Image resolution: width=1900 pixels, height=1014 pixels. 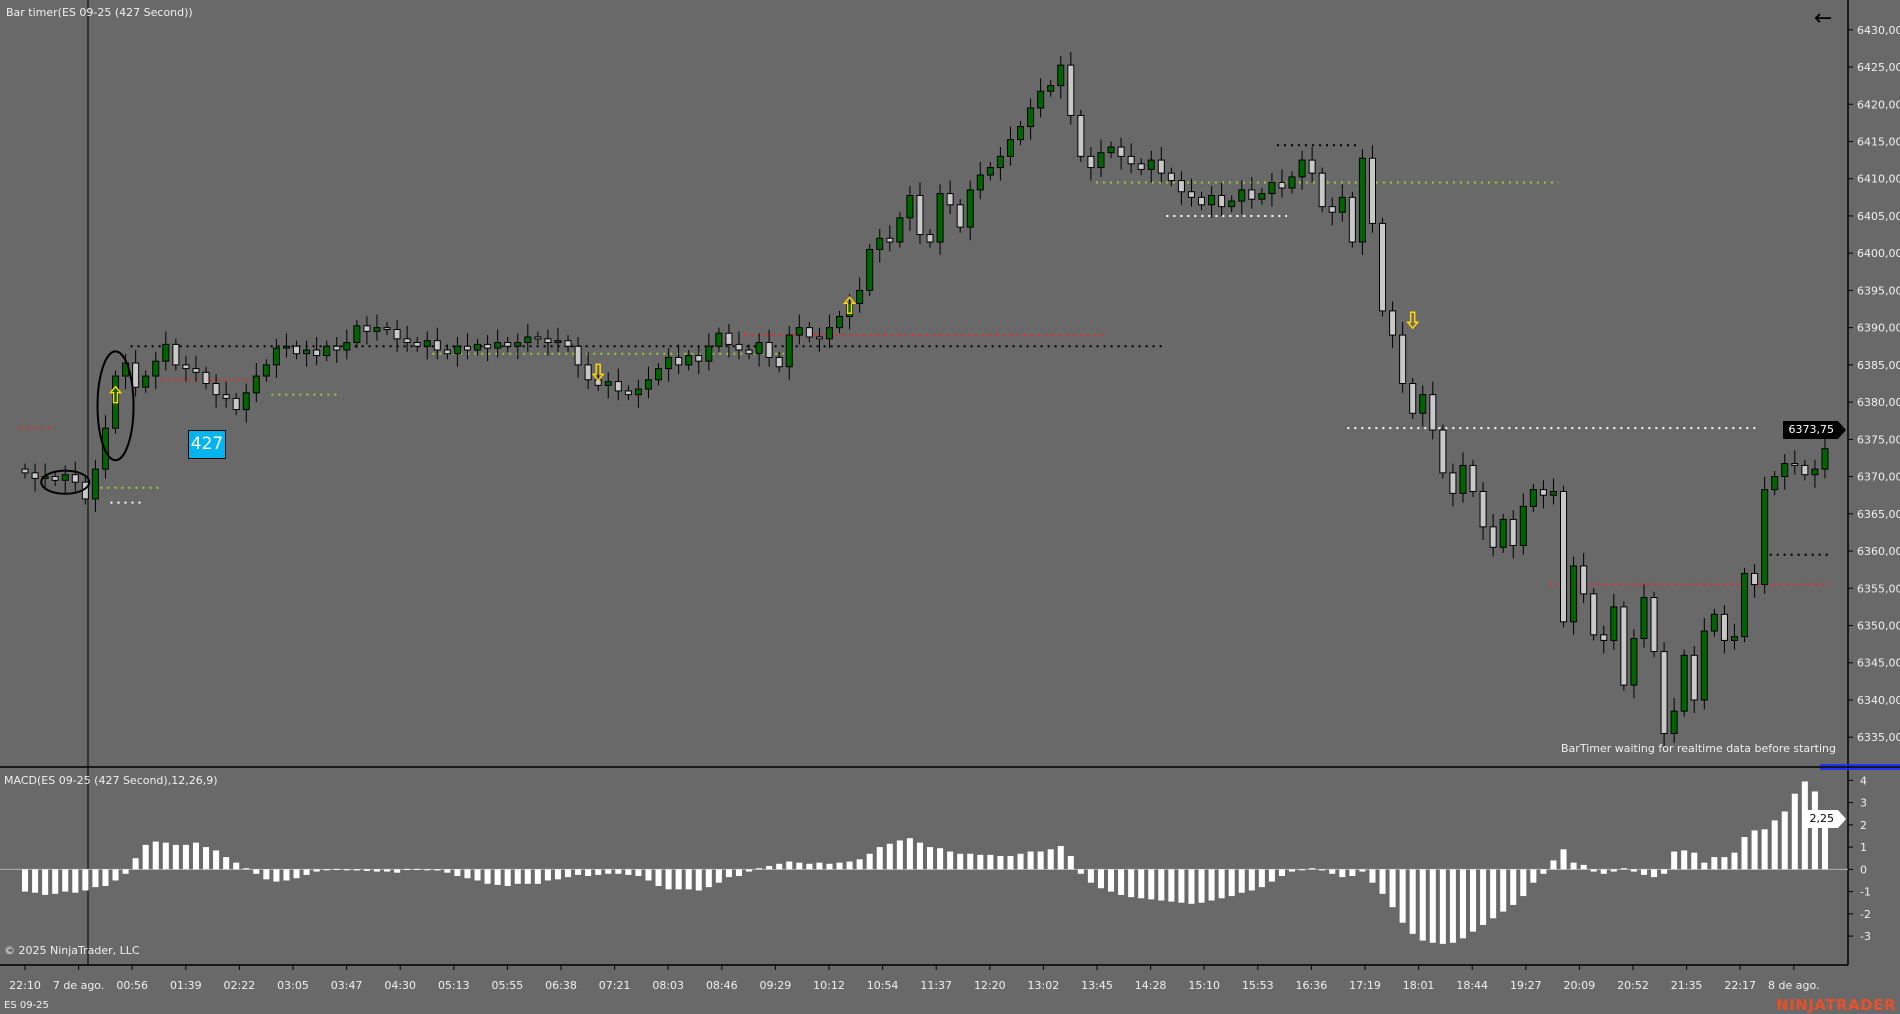 What do you see at coordinates (1878, 477) in the screenshot?
I see `price-tick-label: 6370,00` at bounding box center [1878, 477].